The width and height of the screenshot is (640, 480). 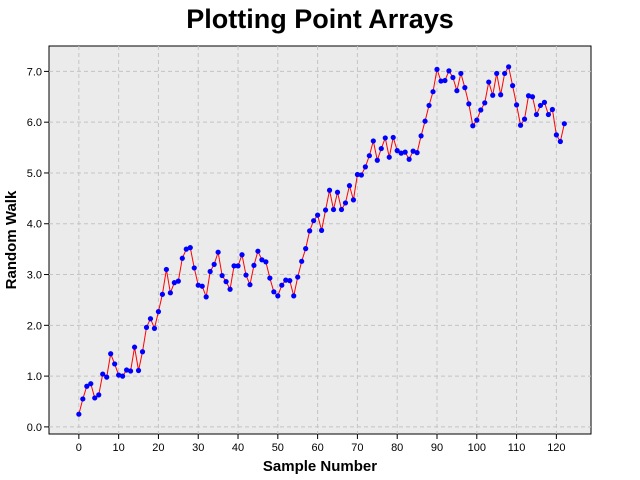 What do you see at coordinates (477, 448) in the screenshot?
I see `x-tick-label: 100` at bounding box center [477, 448].